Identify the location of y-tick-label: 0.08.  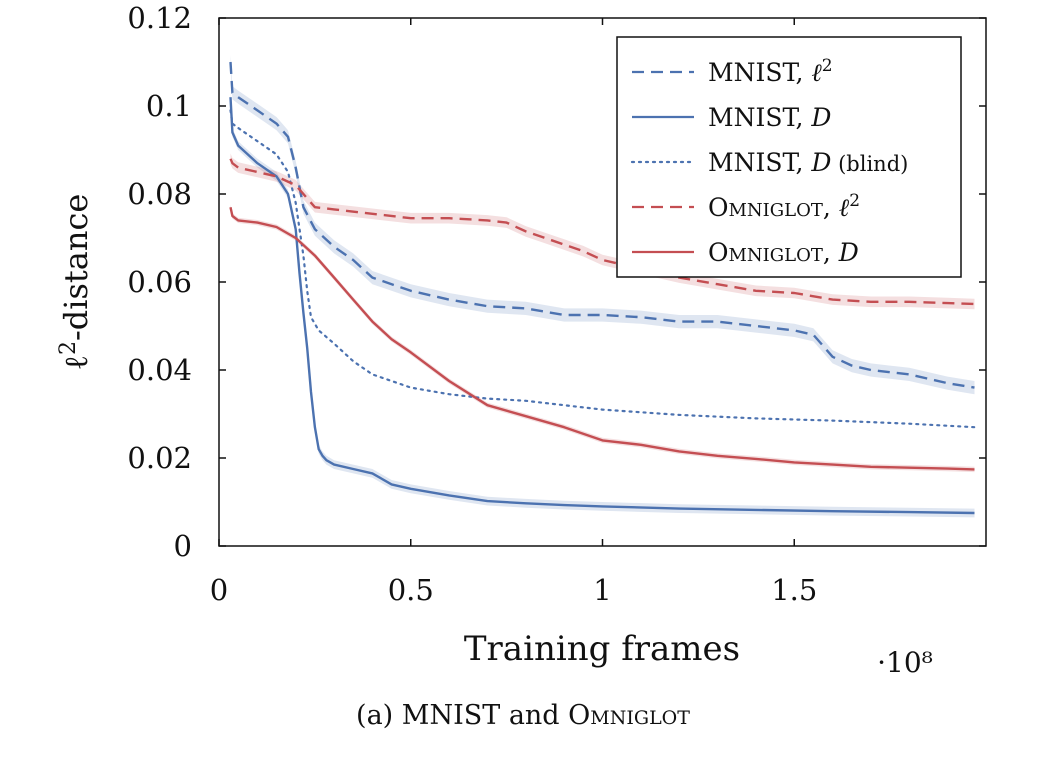
(159, 194).